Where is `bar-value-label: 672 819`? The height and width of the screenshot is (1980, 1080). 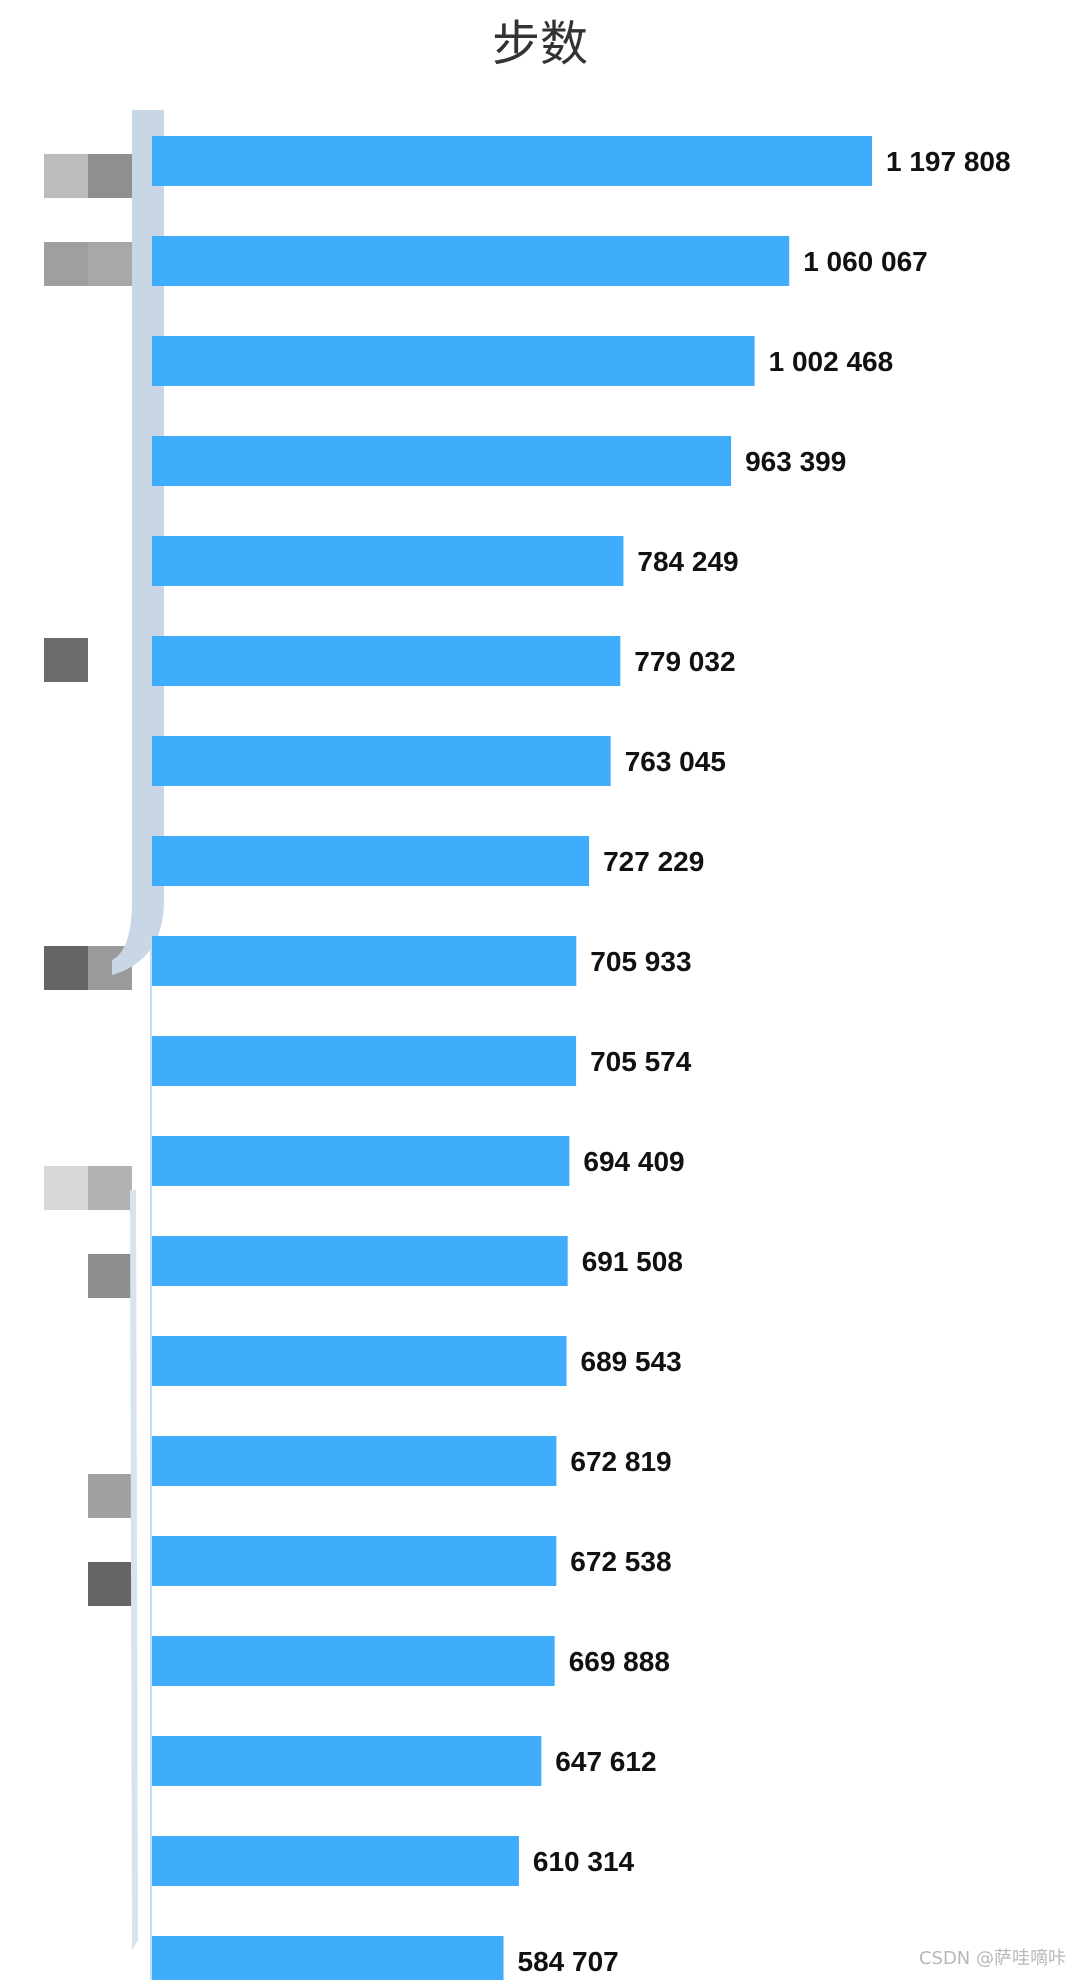
bar-value-label: 672 819 is located at coordinates (620, 1461).